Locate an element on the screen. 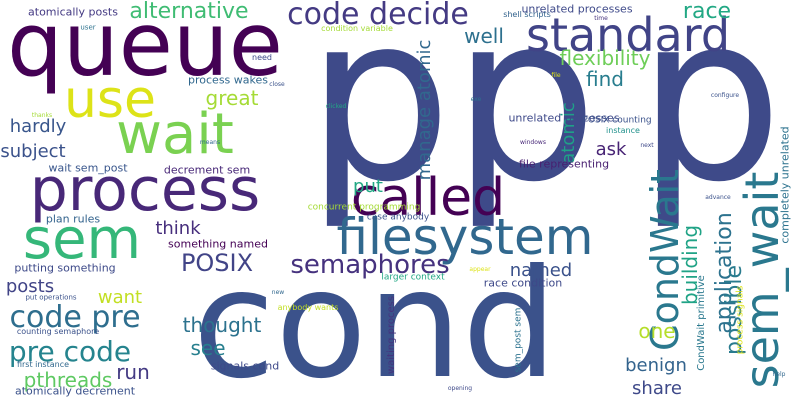 This screenshot has height=400, width=800. cloud-word: completely unrelated is located at coordinates (785, 185).